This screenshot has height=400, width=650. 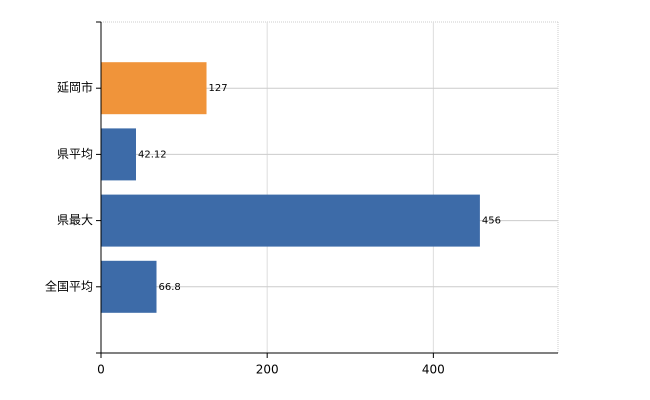 I want to click on value-label: 456, so click(x=491, y=221).